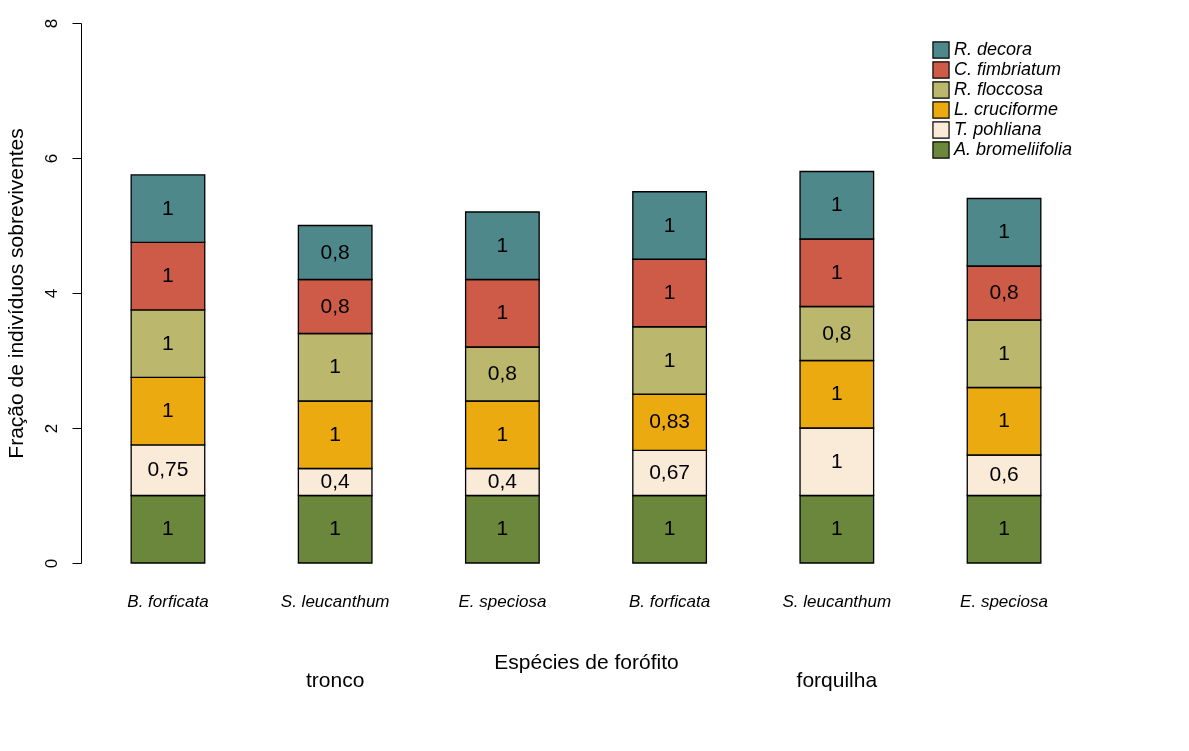  What do you see at coordinates (51, 428) in the screenshot?
I see `y-tick-label: 2` at bounding box center [51, 428].